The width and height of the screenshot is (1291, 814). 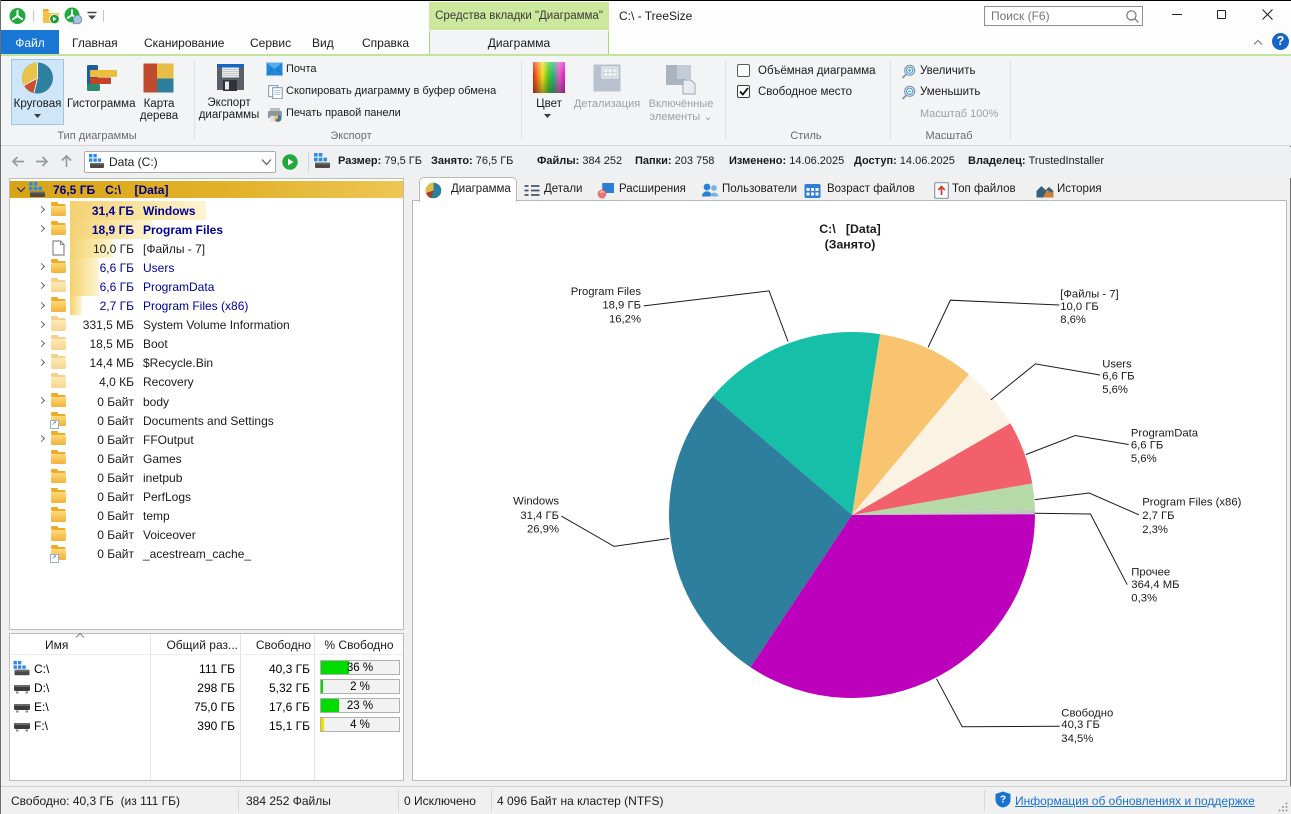 I want to click on svg-text: 34,5%, so click(x=1077, y=739).